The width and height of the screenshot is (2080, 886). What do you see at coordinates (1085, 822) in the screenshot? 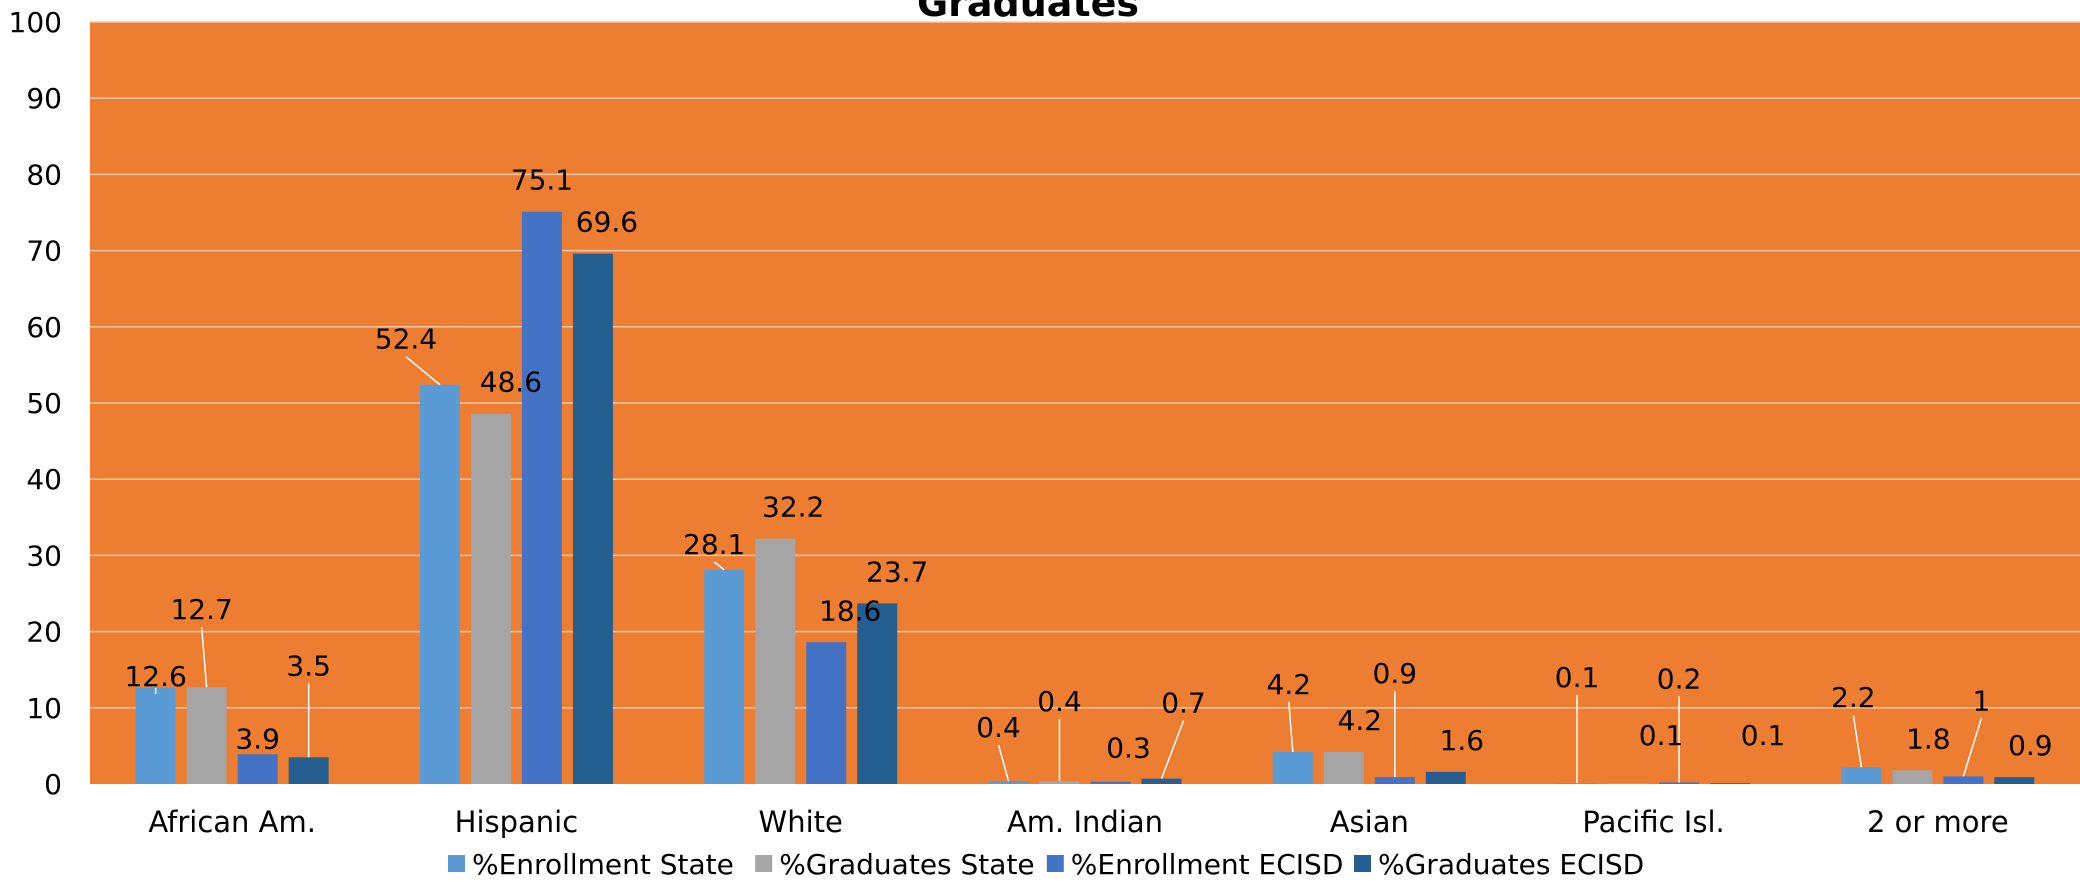
I see `x-tick-label: Am. Indian` at bounding box center [1085, 822].